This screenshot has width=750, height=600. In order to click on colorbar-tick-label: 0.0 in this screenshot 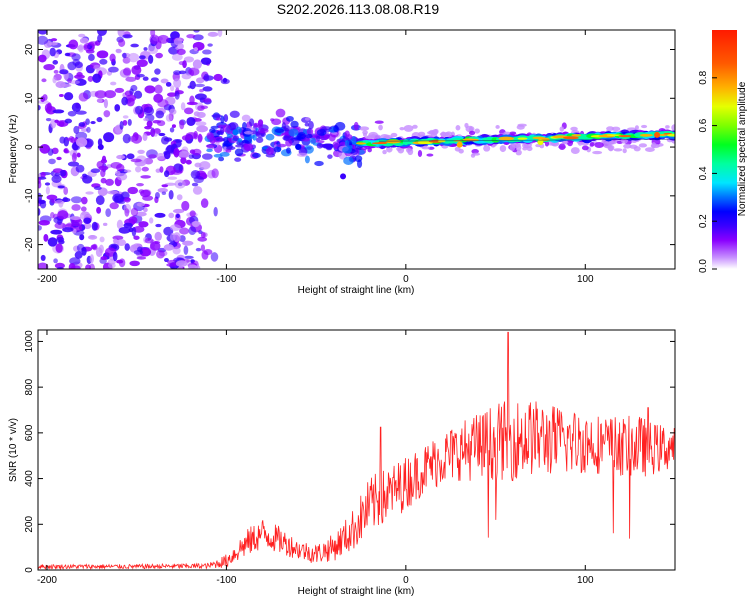, I will do `click(703, 266)`.